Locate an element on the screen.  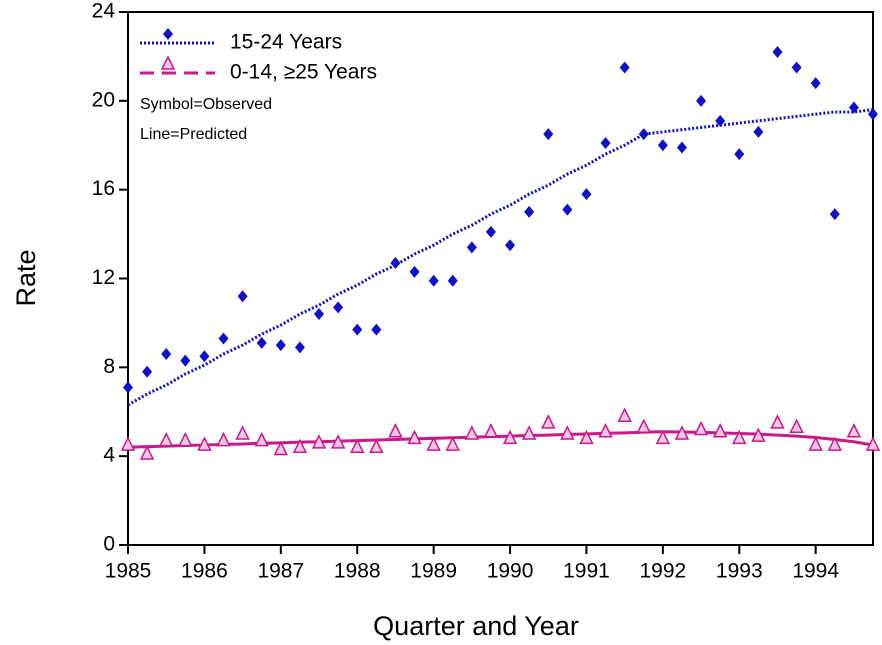
x-tick-label: 1988 is located at coordinates (357, 571).